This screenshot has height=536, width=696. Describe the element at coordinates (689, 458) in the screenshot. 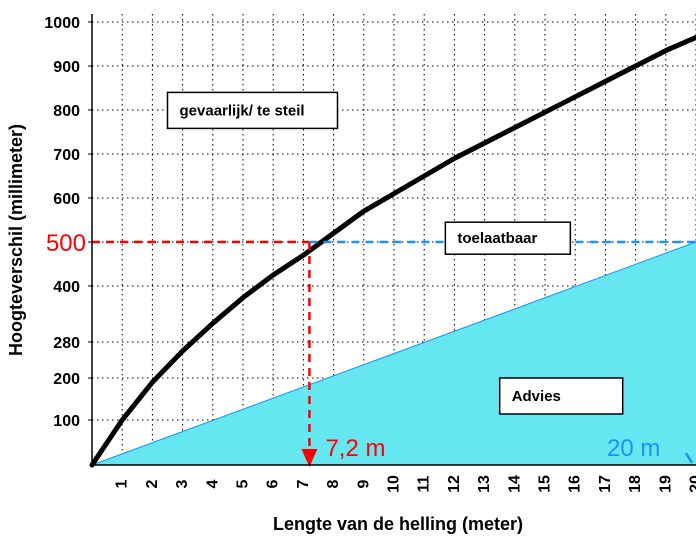

I see `blue-arrow-mark` at that location.